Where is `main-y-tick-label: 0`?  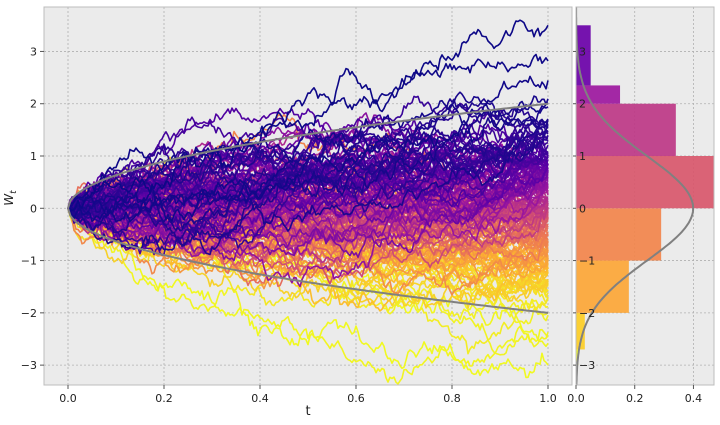
main-y-tick-label: 0 is located at coordinates (33, 208).